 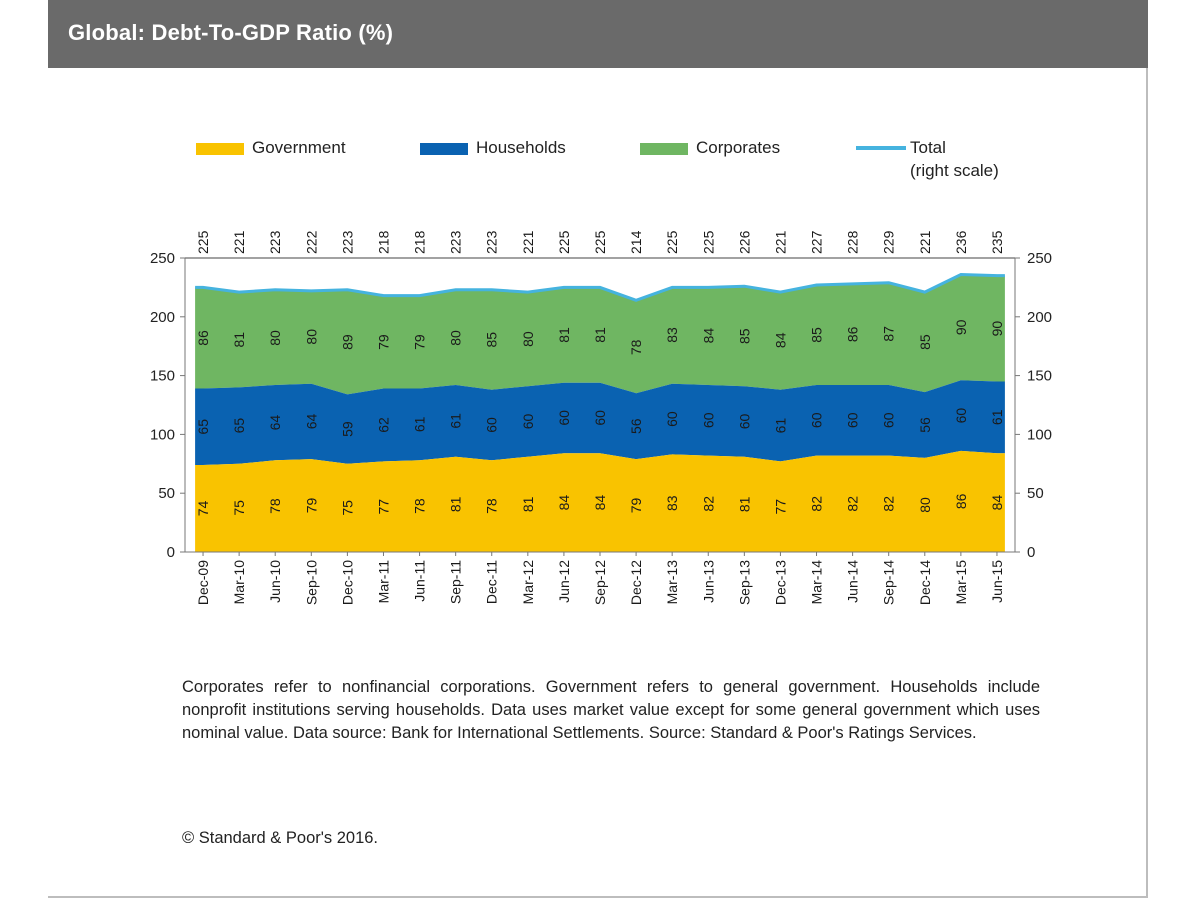 What do you see at coordinates (853, 242) in the screenshot?
I see `data-label-total: 228` at bounding box center [853, 242].